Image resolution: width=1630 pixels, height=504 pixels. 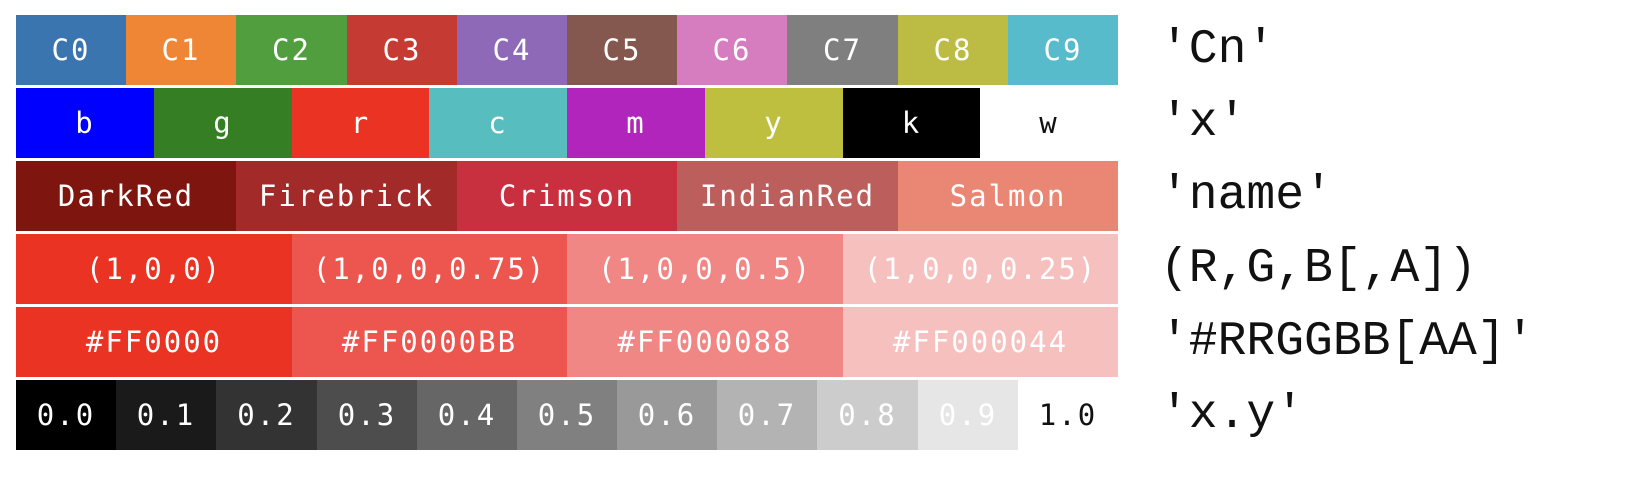 I want to click on color-swatch: y, so click(x=774, y=123).